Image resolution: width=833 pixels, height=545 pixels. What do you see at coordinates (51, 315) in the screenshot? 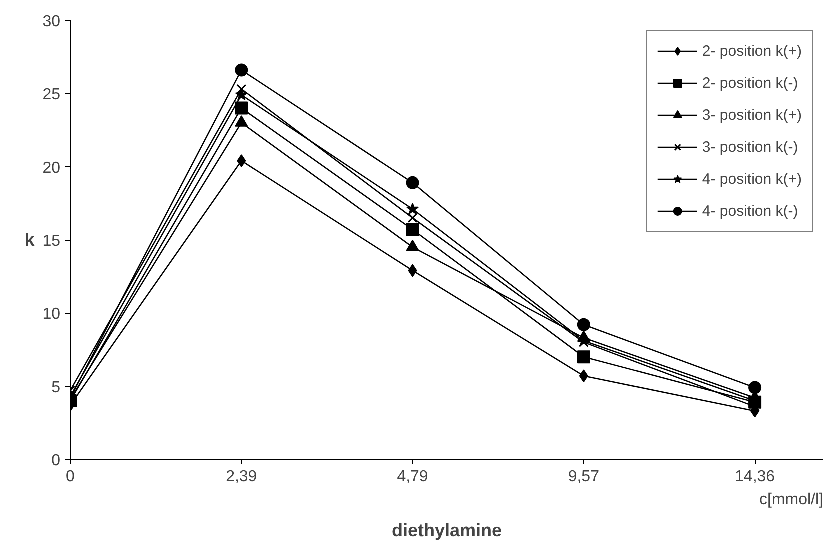
I see `y-tick-label: 10` at bounding box center [51, 315].